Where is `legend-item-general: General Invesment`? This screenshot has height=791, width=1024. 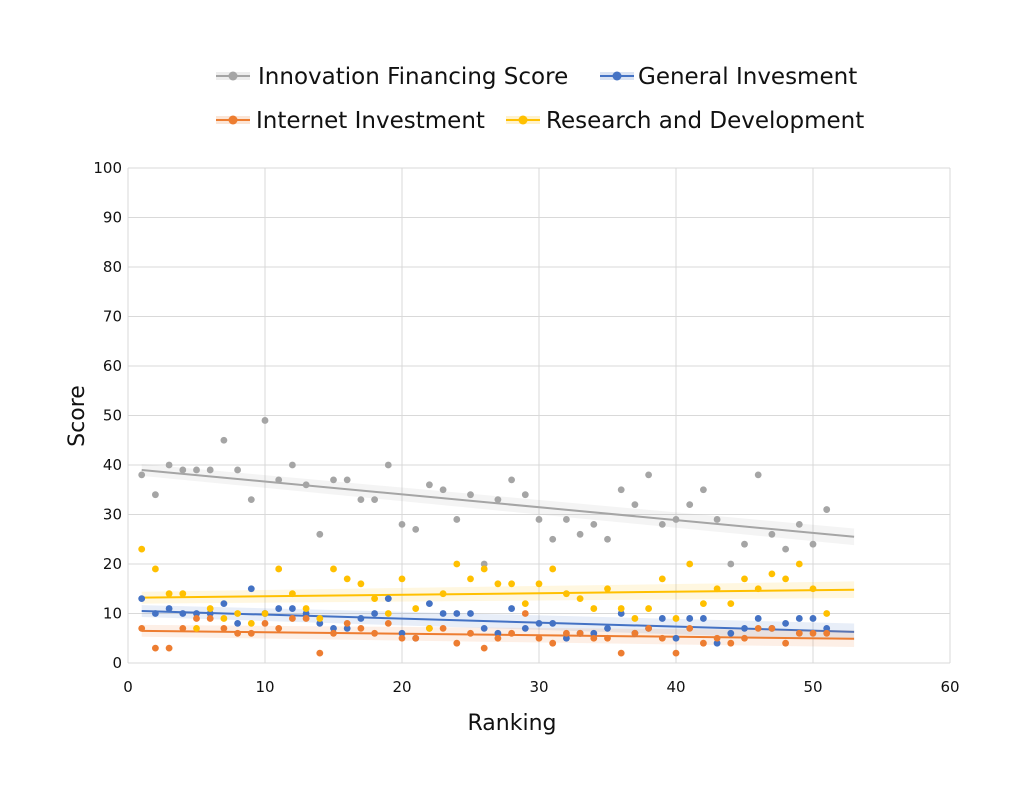 legend-item-general: General Invesment is located at coordinates (728, 77).